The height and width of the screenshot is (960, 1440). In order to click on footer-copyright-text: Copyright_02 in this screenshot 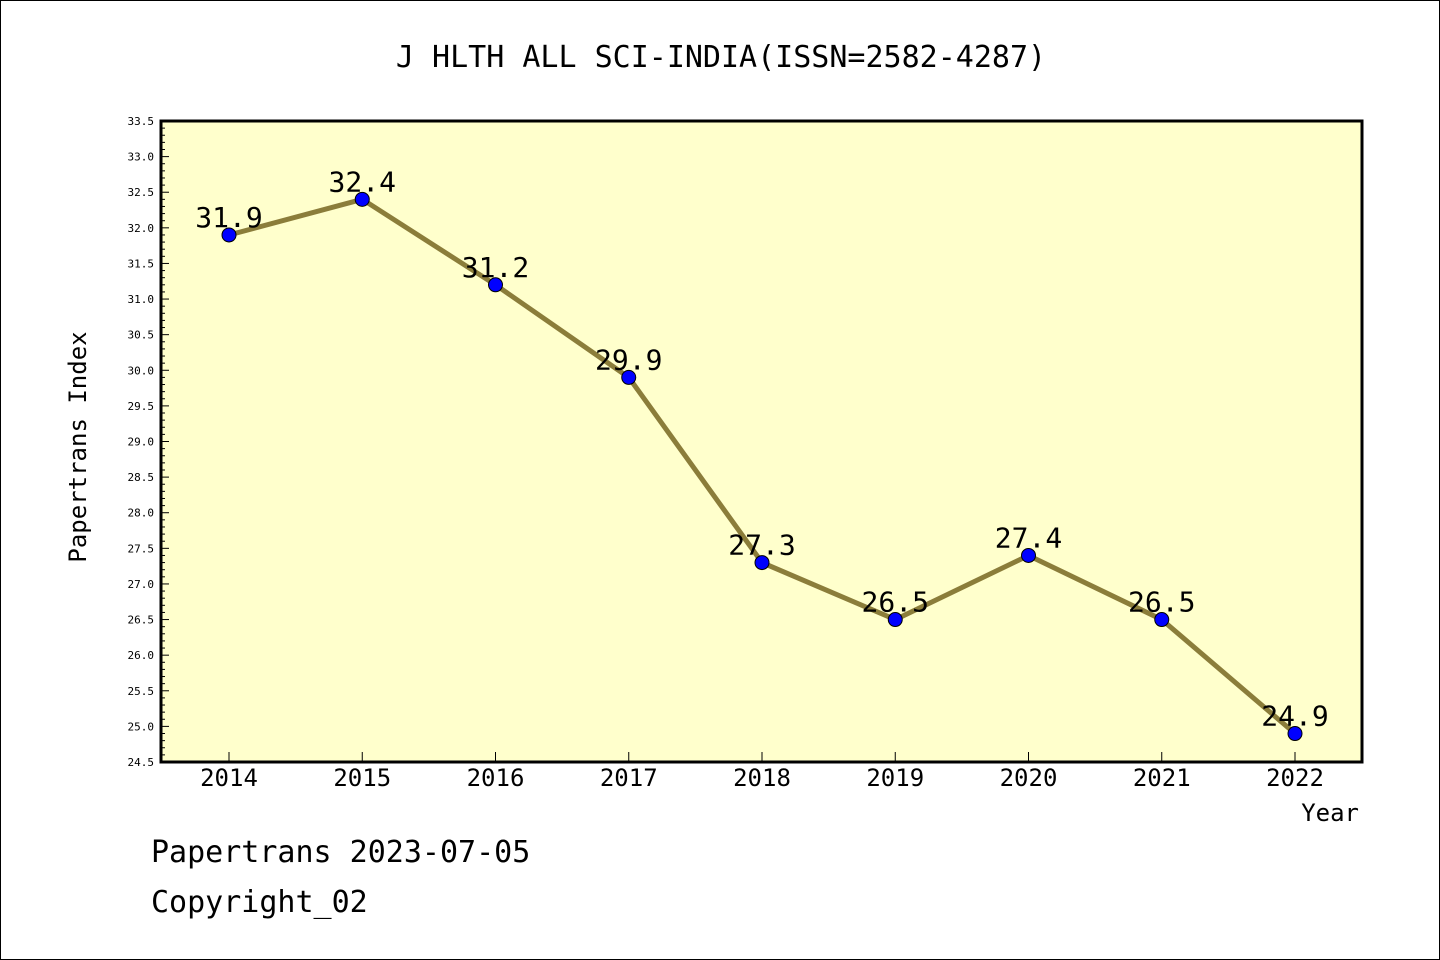, I will do `click(259, 902)`.